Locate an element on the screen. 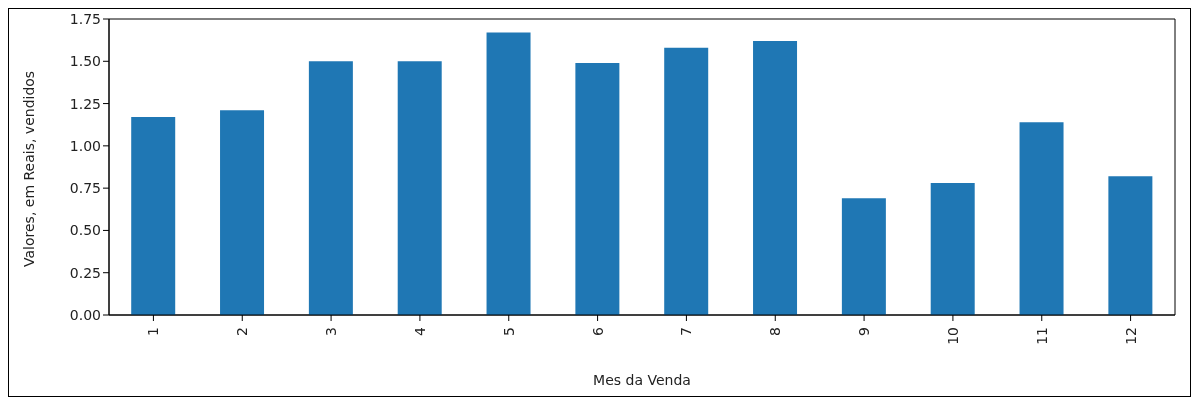 The width and height of the screenshot is (1197, 403). y-tick-label: 0.50 is located at coordinates (85, 230).